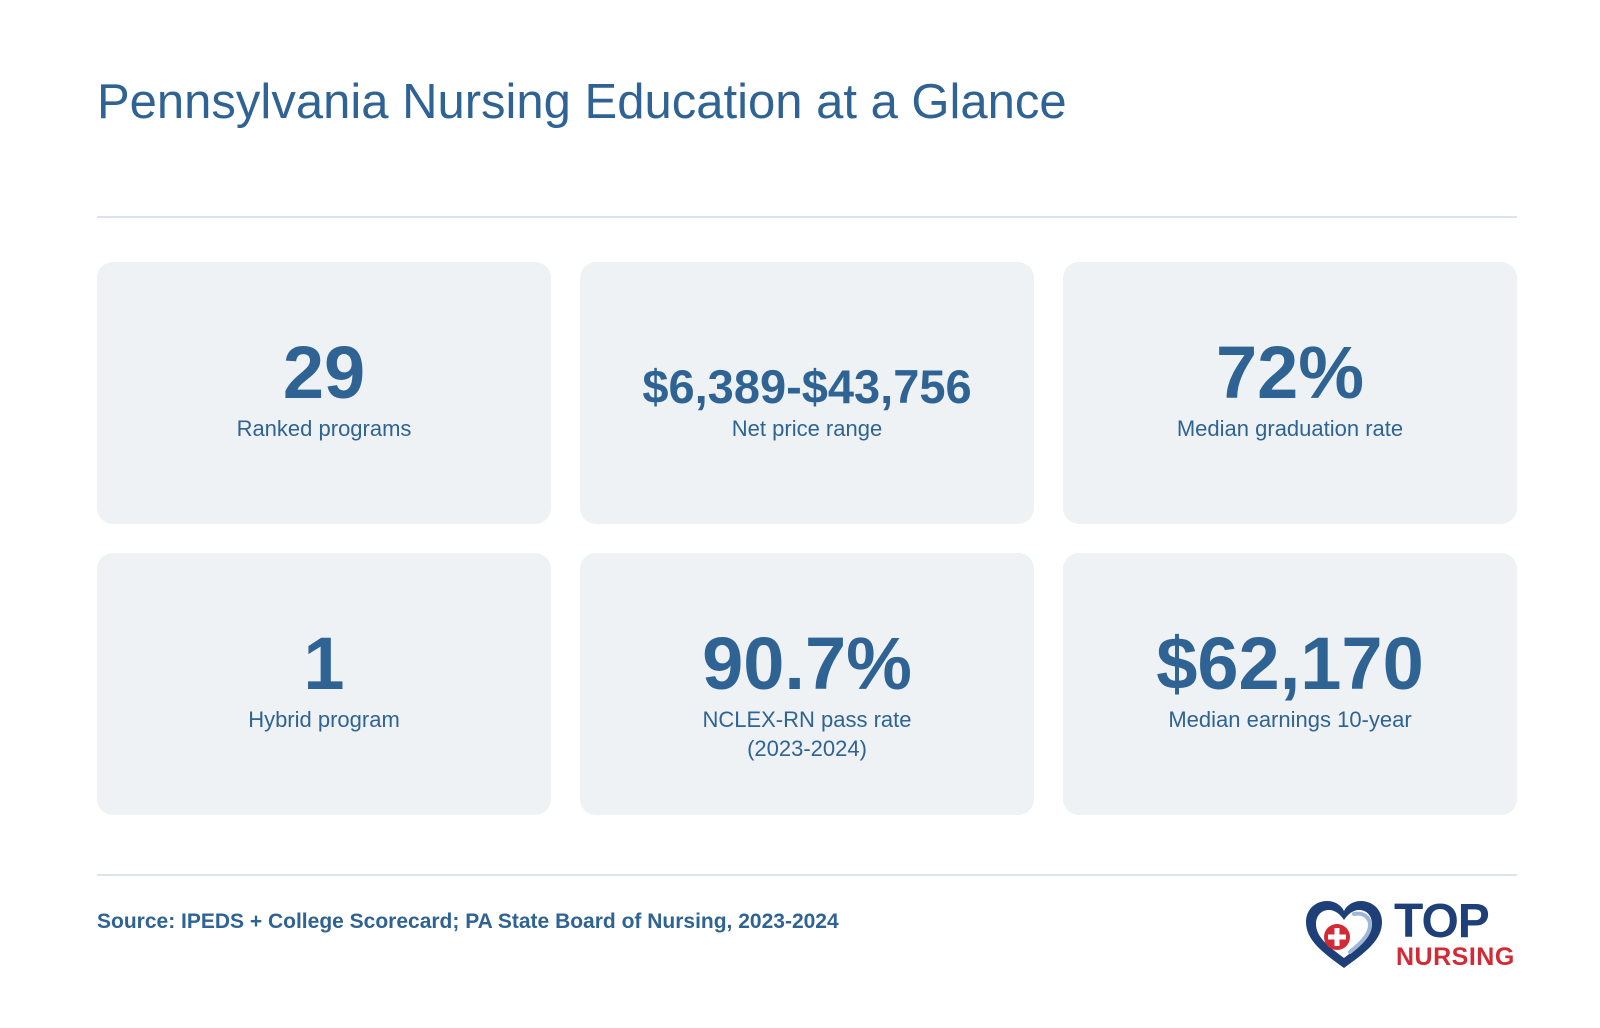  Describe the element at coordinates (807, 386) in the screenshot. I see `stat-value: $6,389-$43,756` at that location.